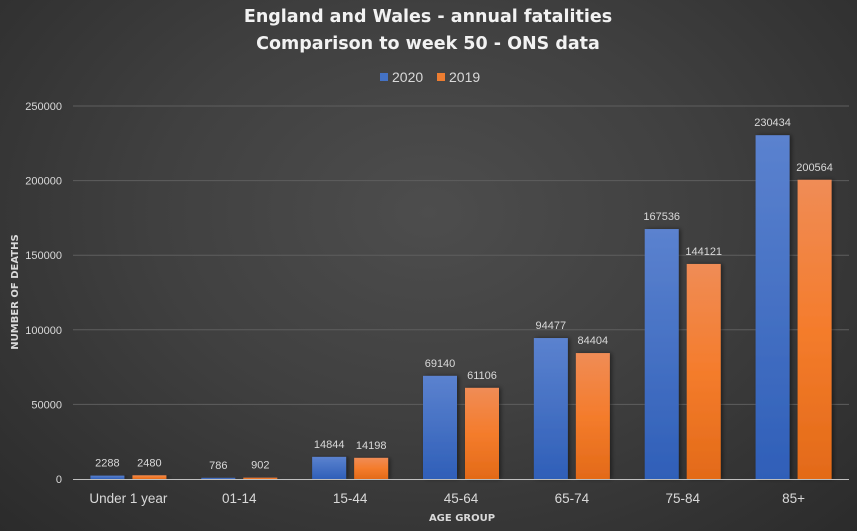 This screenshot has width=857, height=531. What do you see at coordinates (593, 341) in the screenshot?
I see `data-label-2019-4: 84404` at bounding box center [593, 341].